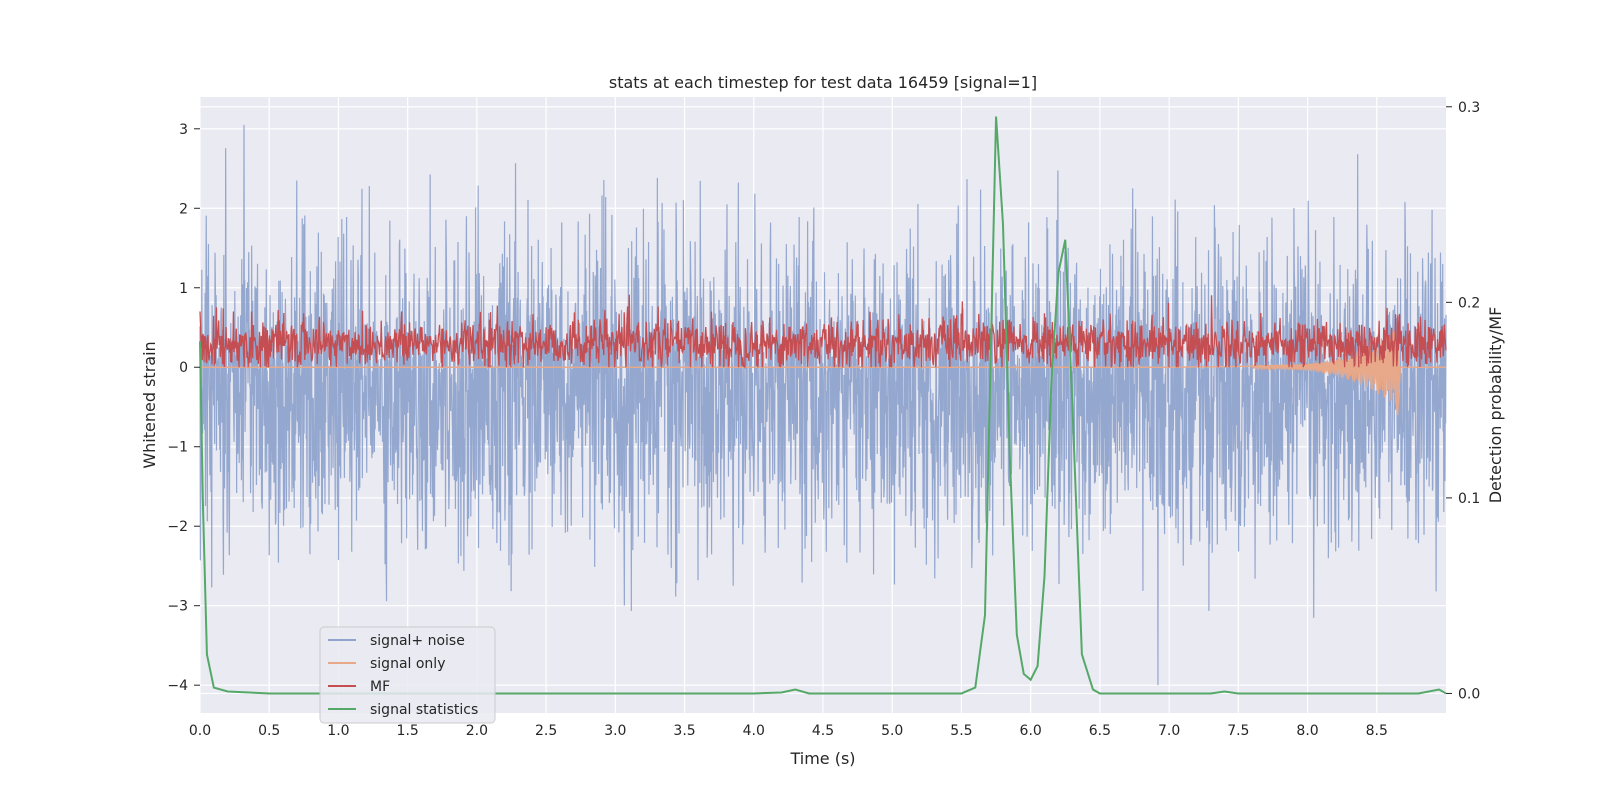  Describe the element at coordinates (1495, 405) in the screenshot. I see `y2-axis-label: Detection probability/MF` at that location.